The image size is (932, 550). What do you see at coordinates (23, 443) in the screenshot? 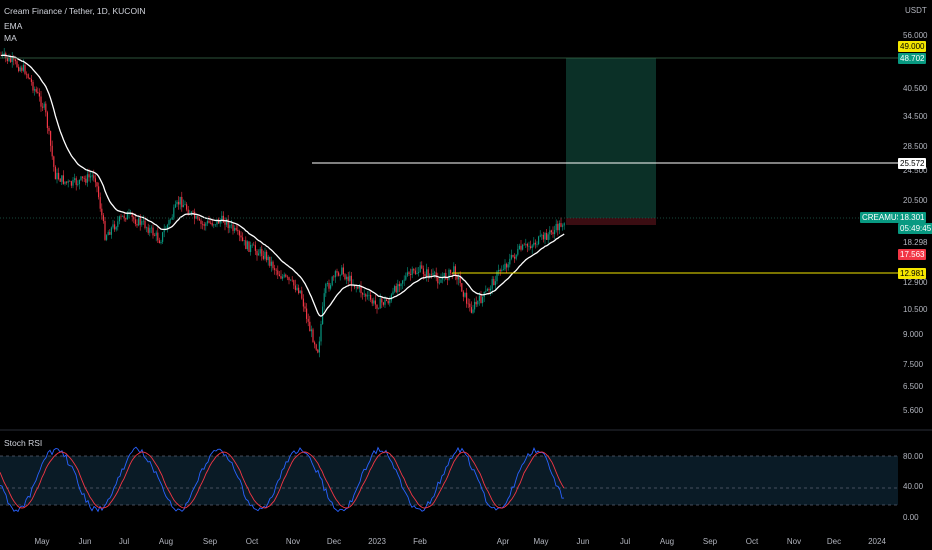
I see `stoch-rsi-label: Stoch RSI` at bounding box center [23, 443].